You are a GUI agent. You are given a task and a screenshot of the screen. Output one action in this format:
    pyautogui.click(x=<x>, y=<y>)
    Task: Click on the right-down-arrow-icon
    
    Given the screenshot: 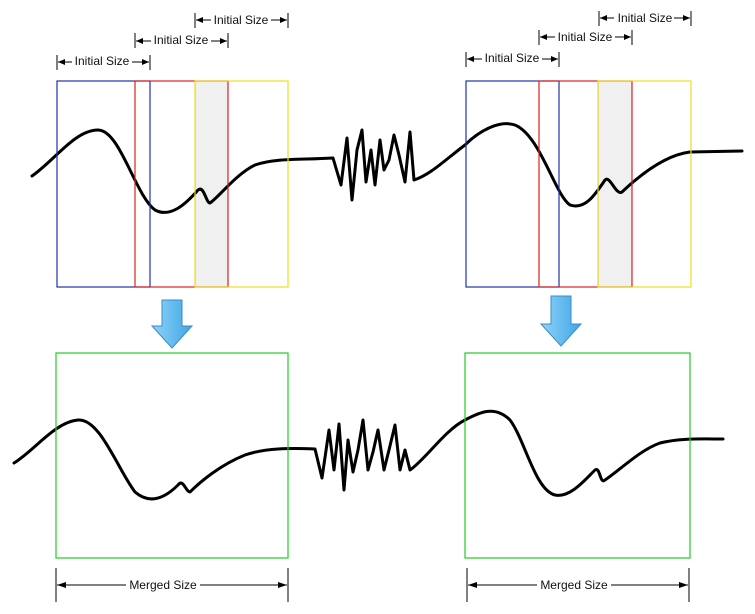 What is the action you would take?
    pyautogui.click(x=561, y=321)
    